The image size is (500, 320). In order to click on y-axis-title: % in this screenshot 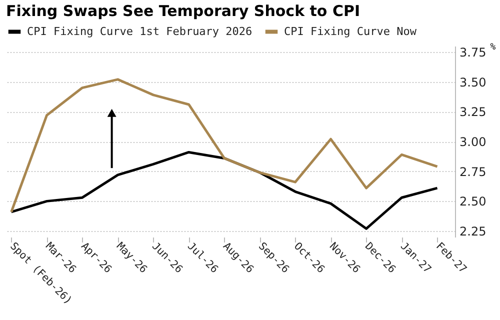, I will do `click(493, 47)`.